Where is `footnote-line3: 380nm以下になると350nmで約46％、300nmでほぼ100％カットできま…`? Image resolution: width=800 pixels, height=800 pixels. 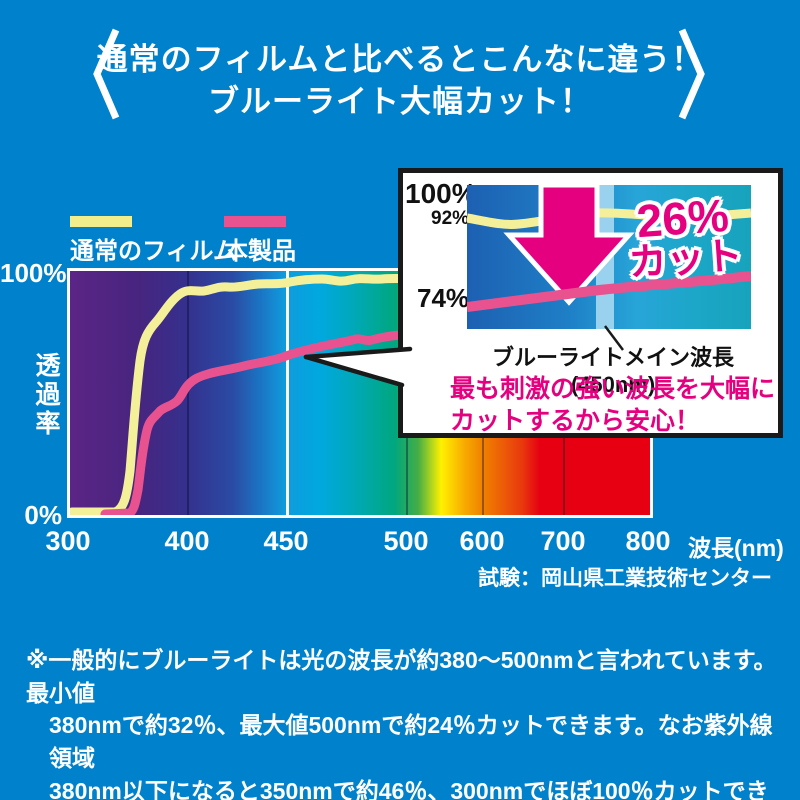
footnote-line3: 380nm以下になると350nmで約46％、300nmでほぼ100％カットできま… is located at coordinates (409, 788).